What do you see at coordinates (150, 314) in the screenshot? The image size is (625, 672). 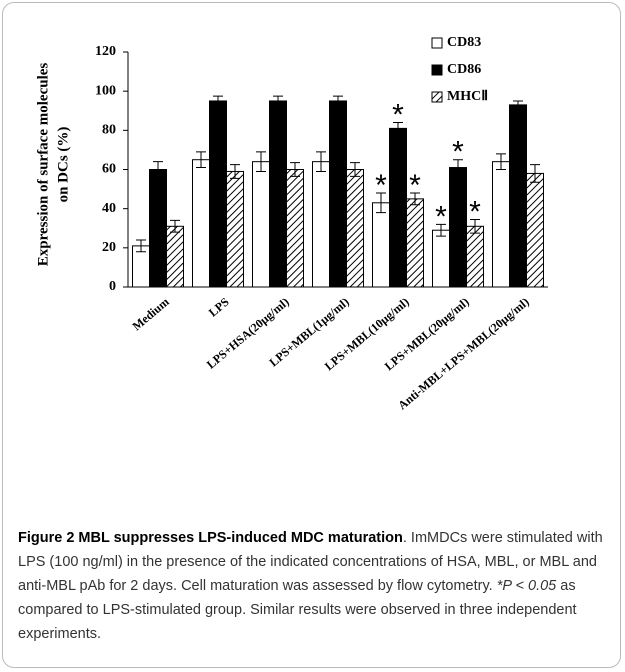 I see `x-tick-label: Medium` at bounding box center [150, 314].